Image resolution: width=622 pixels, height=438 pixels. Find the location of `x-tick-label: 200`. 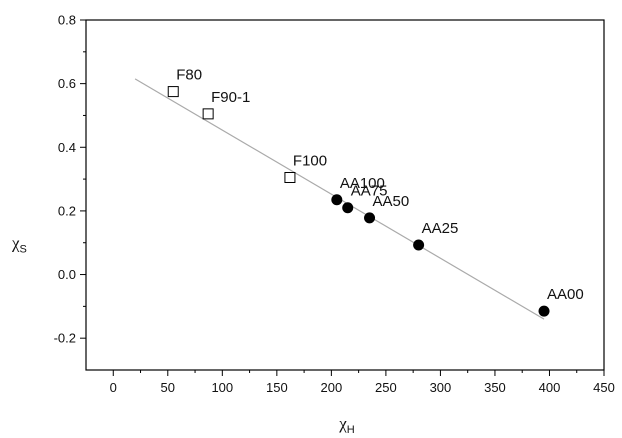

x-tick-label: 200 is located at coordinates (332, 387).